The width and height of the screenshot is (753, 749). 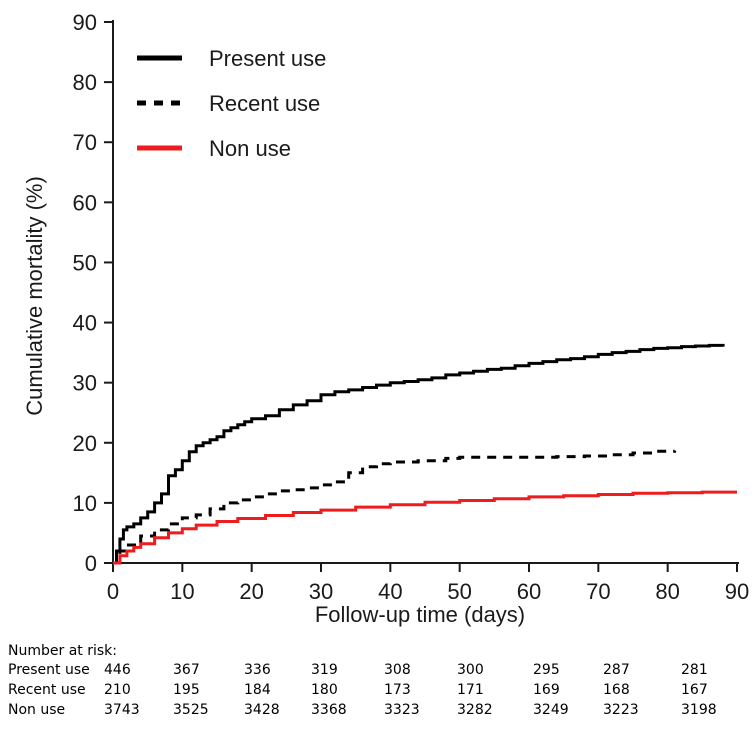 I want to click on risk-row-label-present-use: Present use, so click(x=49, y=670).